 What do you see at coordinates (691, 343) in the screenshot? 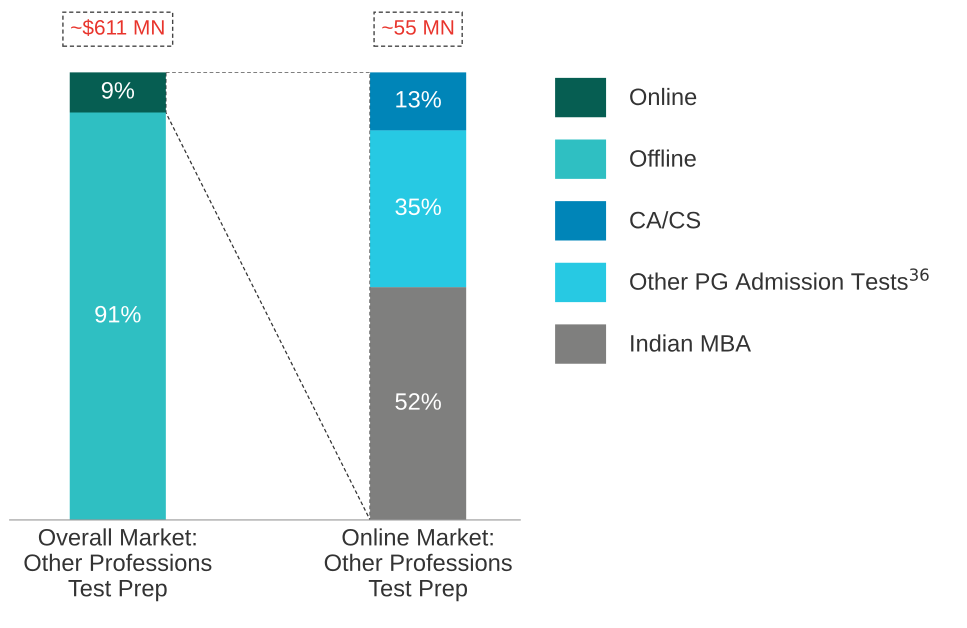
I see `legend-label: Indian MBA` at bounding box center [691, 343].